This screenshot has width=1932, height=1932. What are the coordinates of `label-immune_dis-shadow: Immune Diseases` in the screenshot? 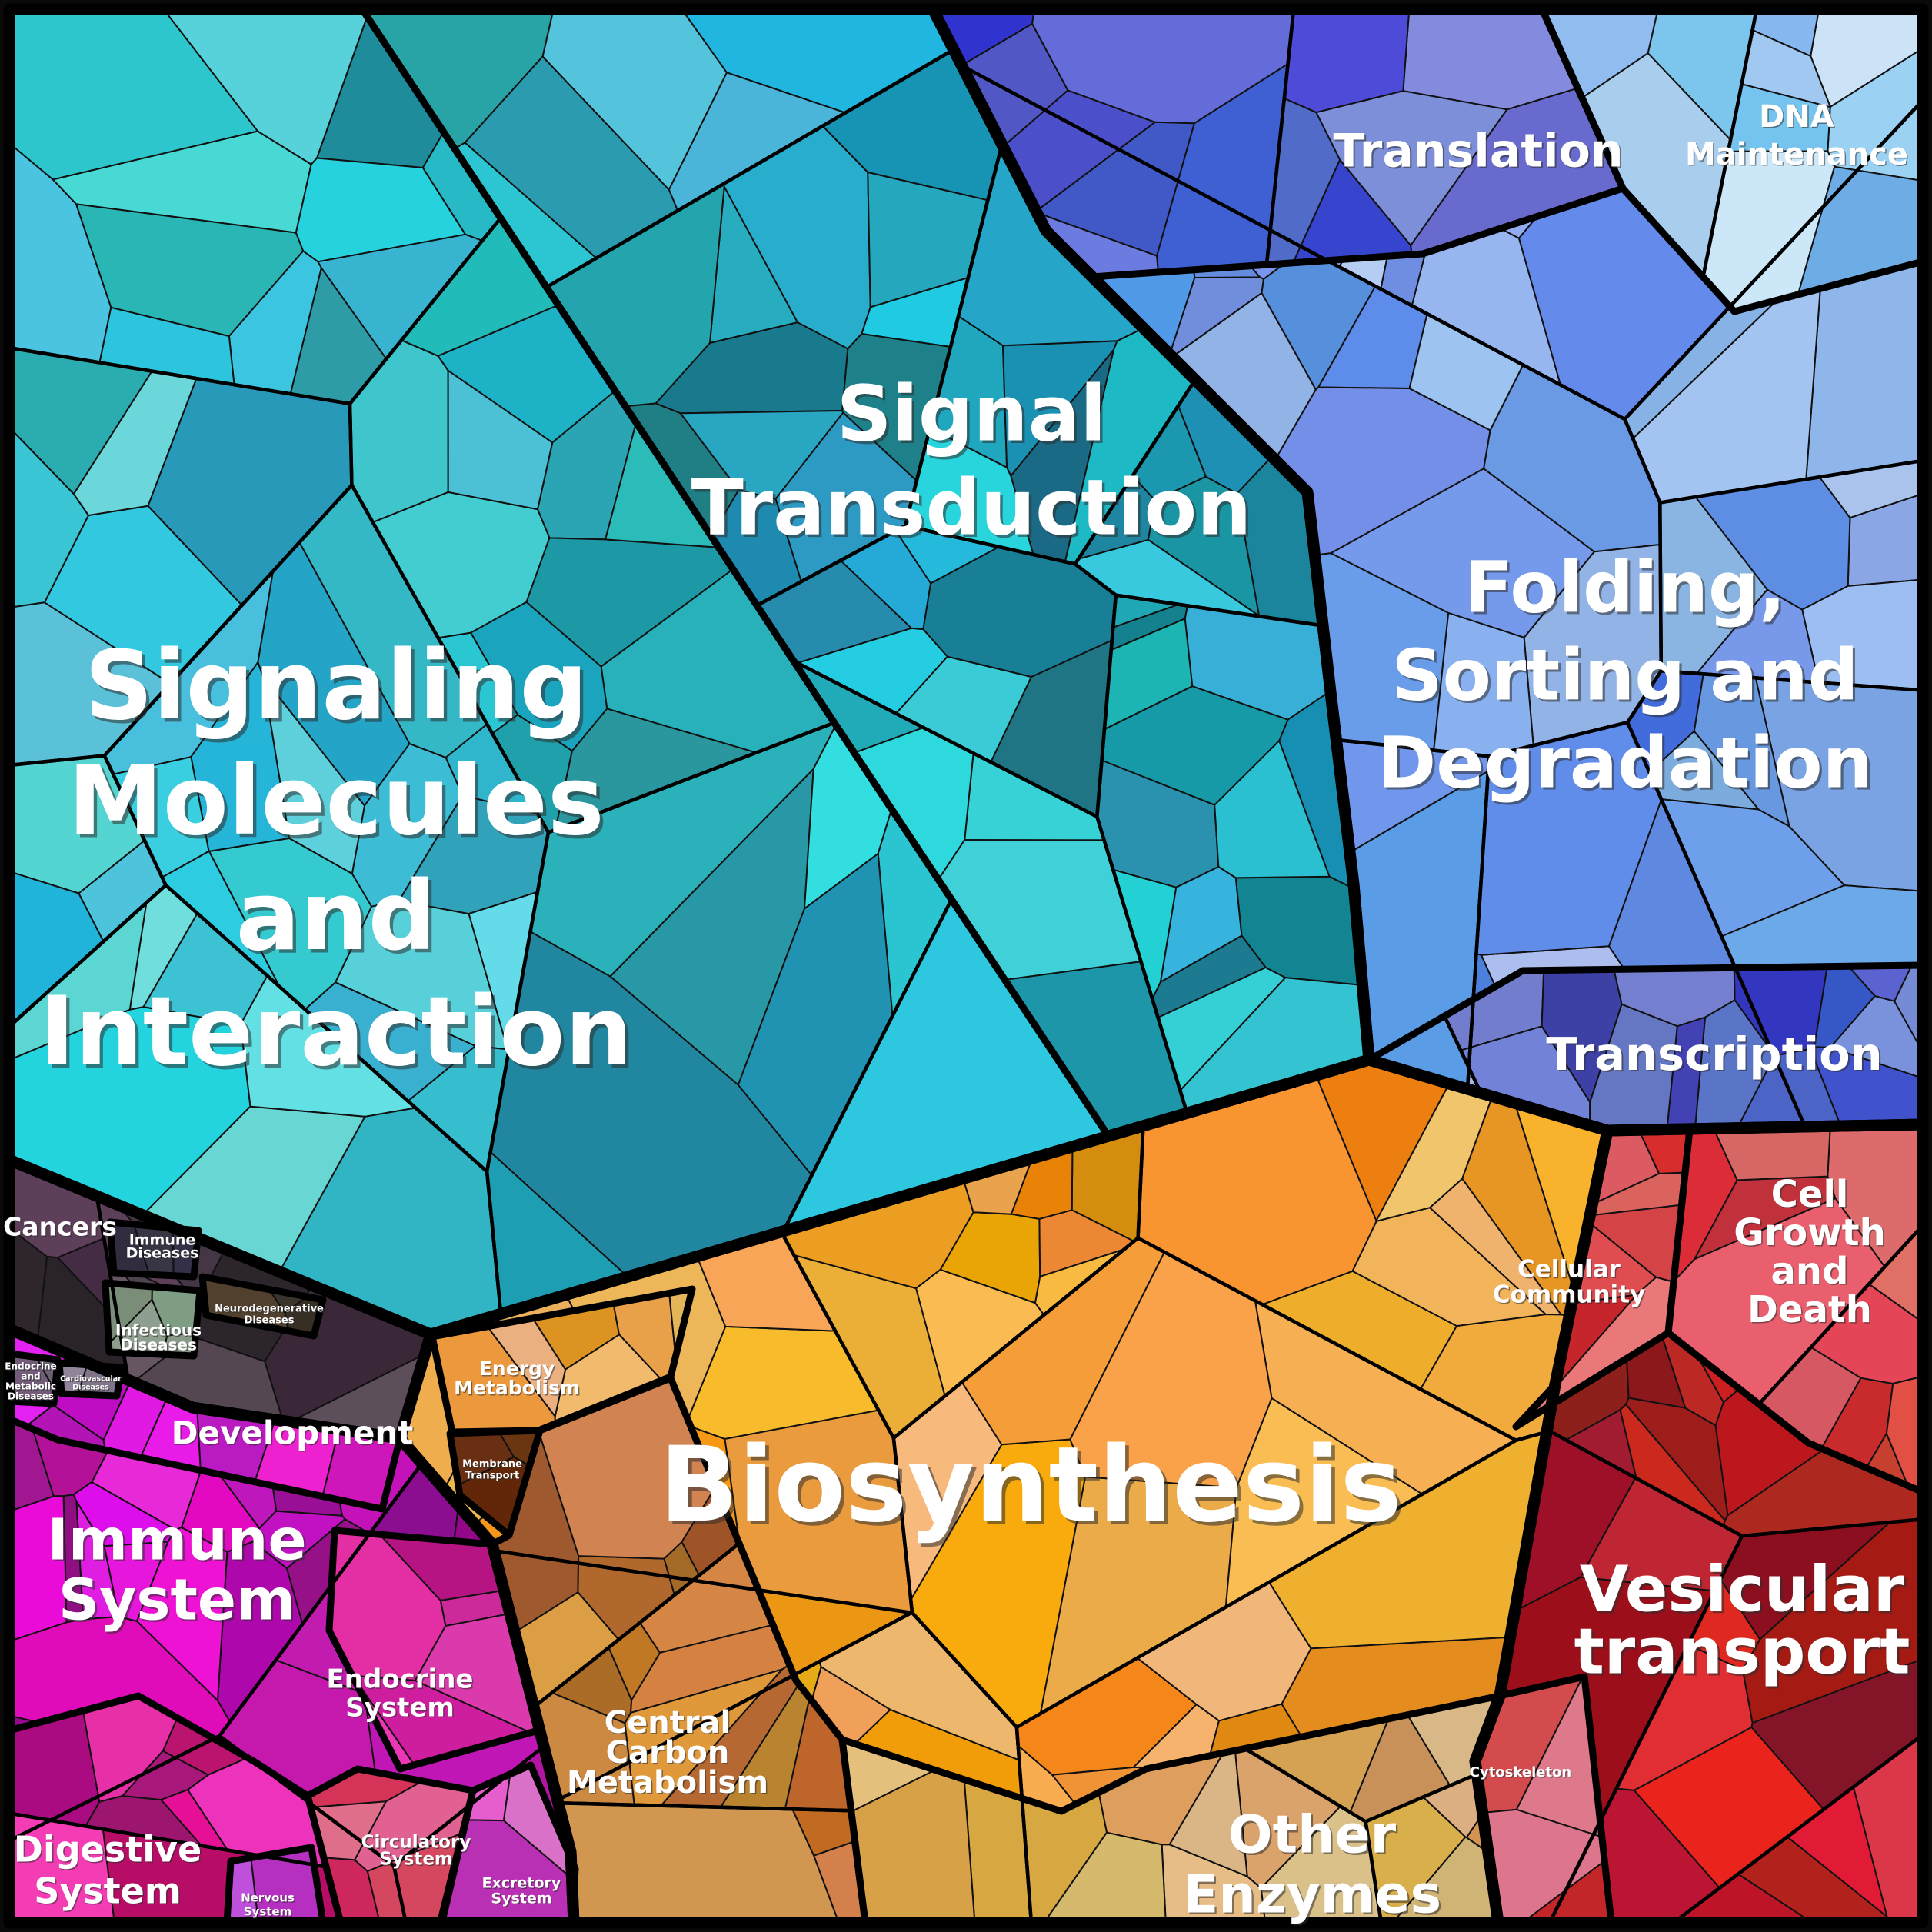 It's located at (163, 1248).